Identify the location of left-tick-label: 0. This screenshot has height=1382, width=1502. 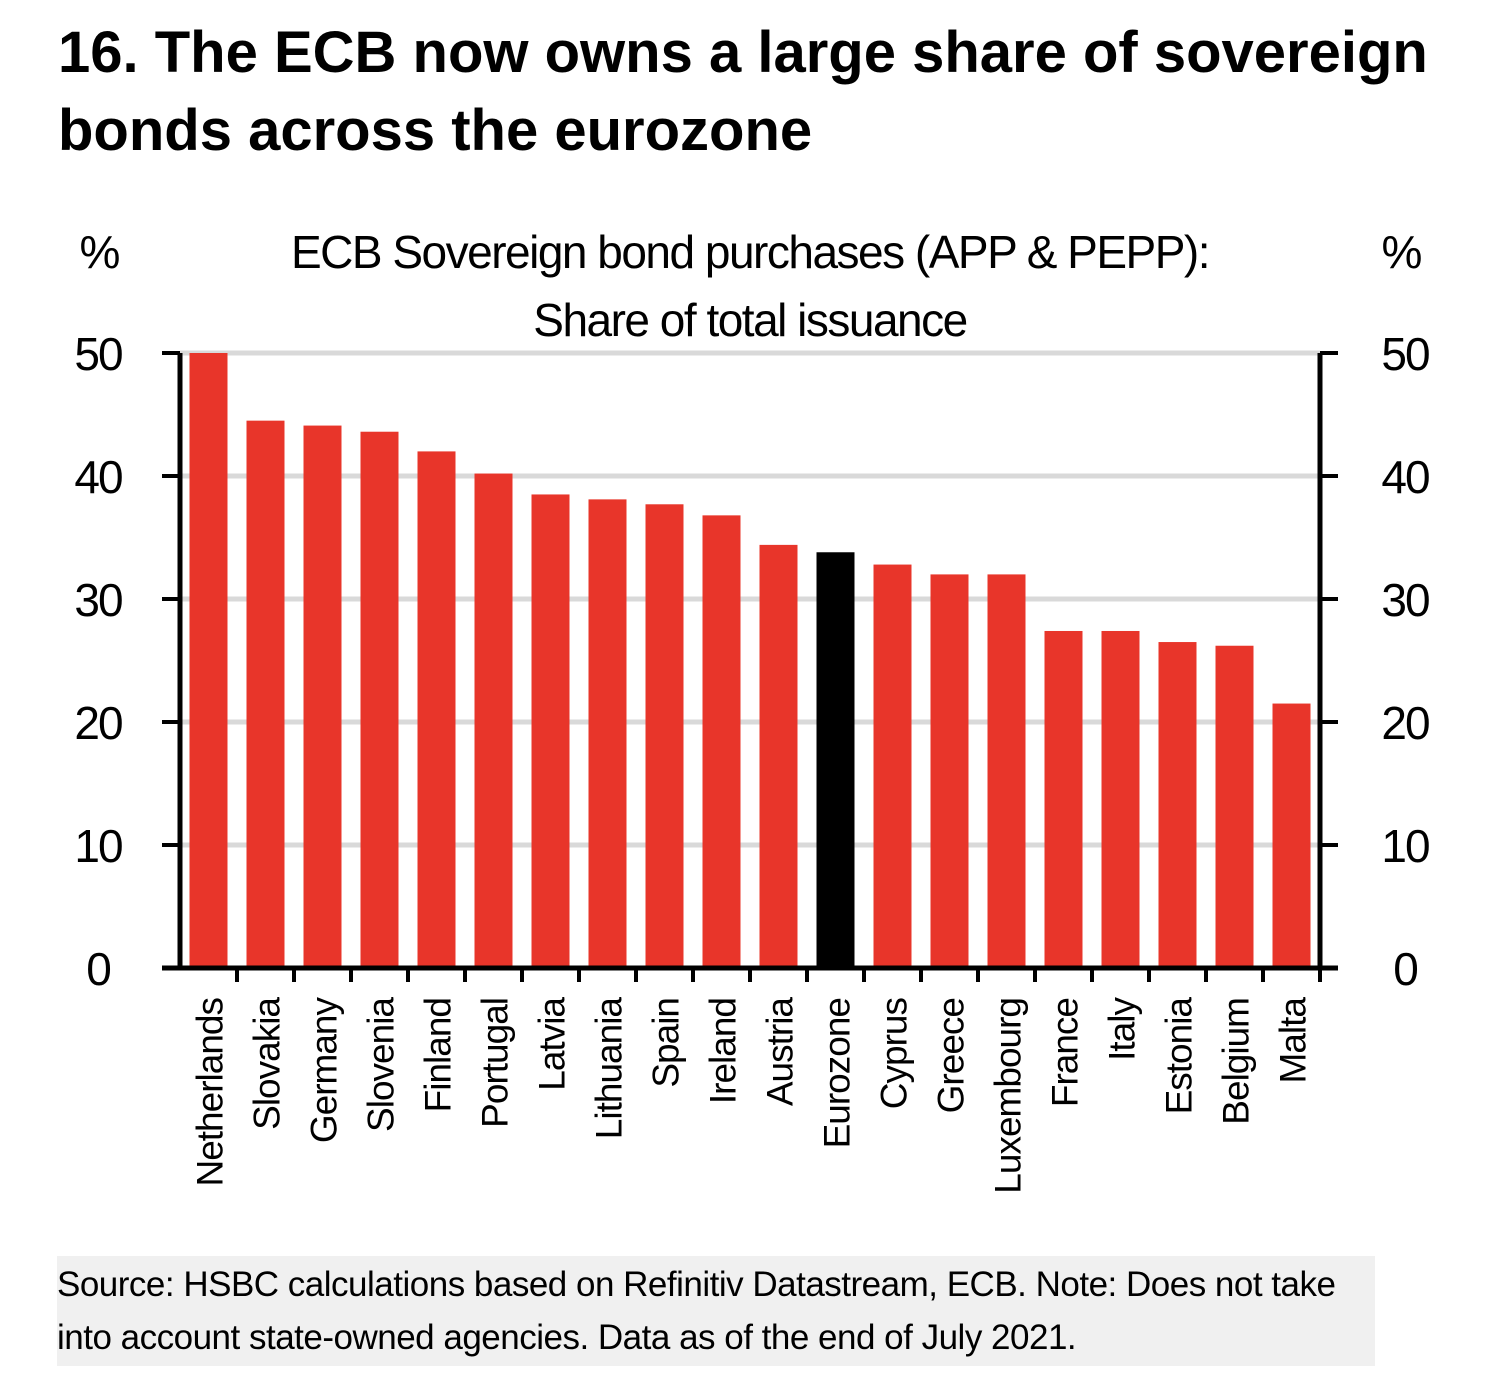
(98, 969).